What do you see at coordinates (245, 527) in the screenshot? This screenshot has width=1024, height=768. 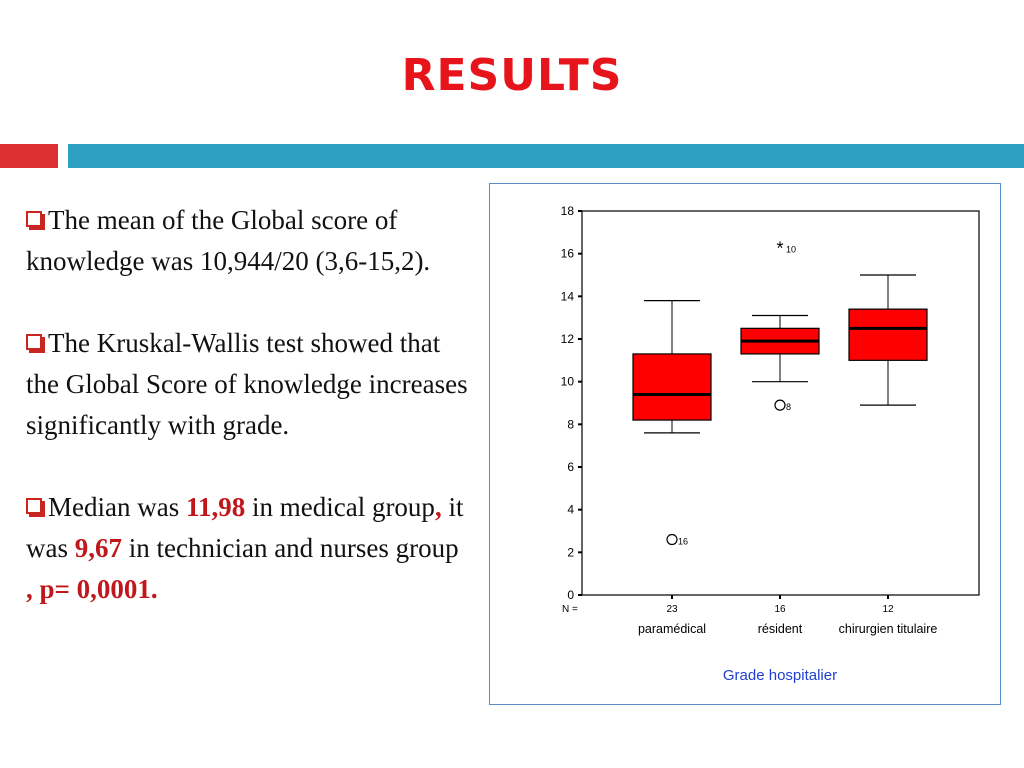 I see `bullet-text: it was` at bounding box center [245, 527].